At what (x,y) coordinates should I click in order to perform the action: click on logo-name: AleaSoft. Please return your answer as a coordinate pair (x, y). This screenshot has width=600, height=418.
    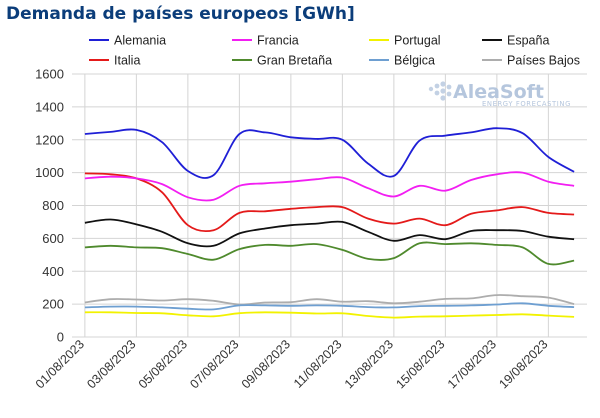
    Looking at the image, I should click on (498, 92).